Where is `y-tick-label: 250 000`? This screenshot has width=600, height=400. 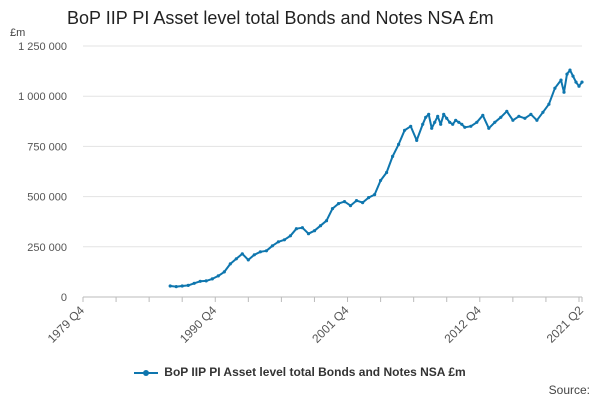
y-tick-label: 250 000 is located at coordinates (47, 248).